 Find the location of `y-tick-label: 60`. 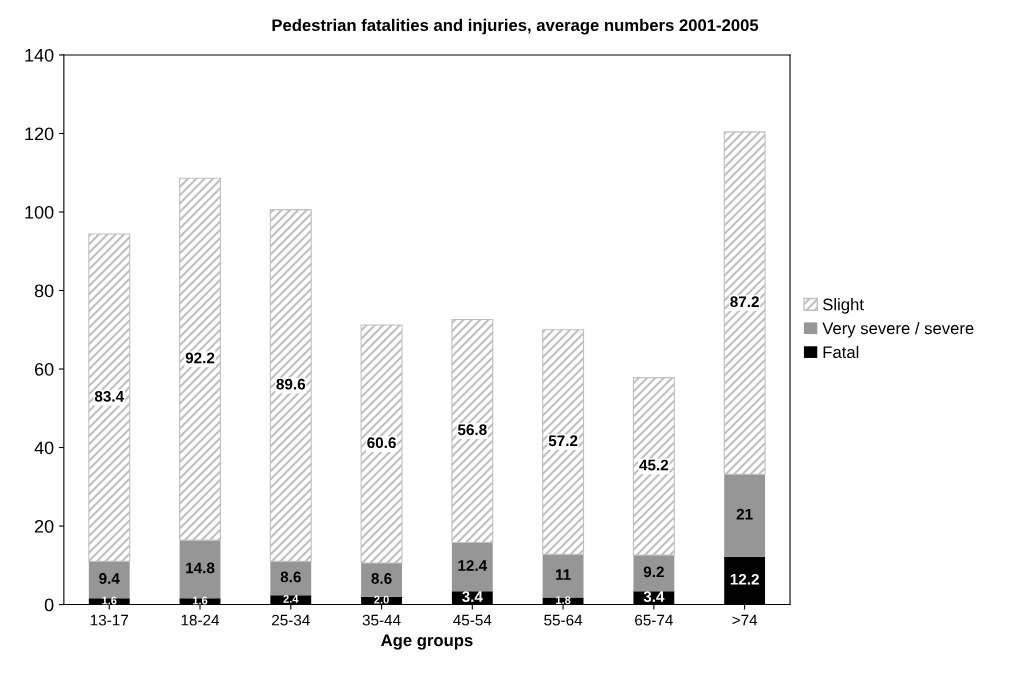

y-tick-label: 60 is located at coordinates (44, 369).